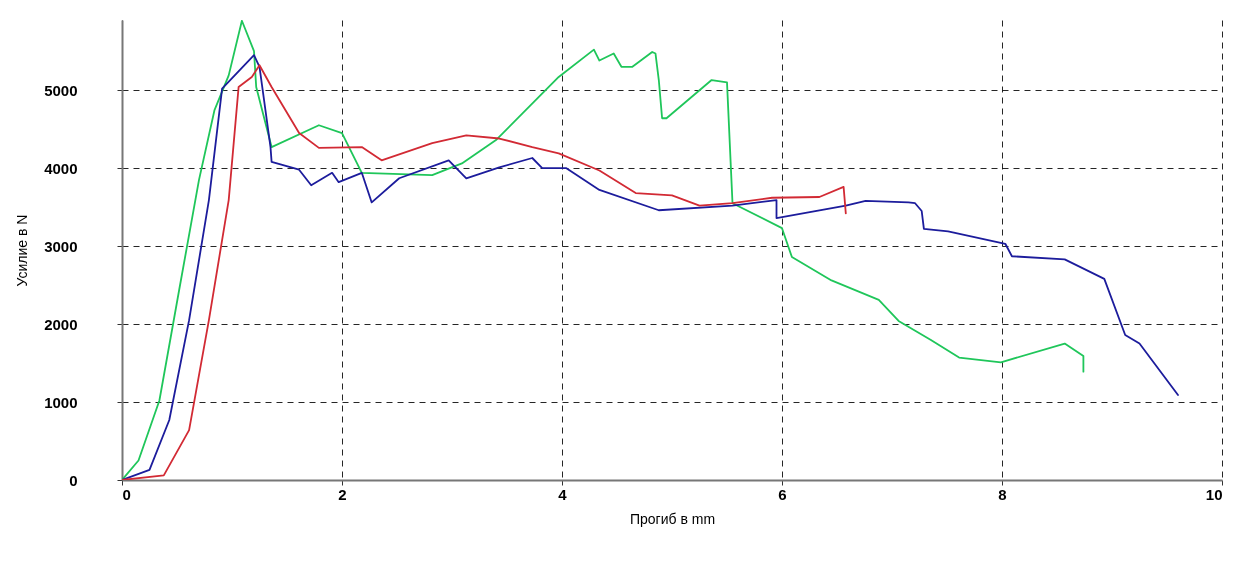 This screenshot has width=1240, height=564. I want to click on y-axis-title: Усилие в N, so click(22, 250).